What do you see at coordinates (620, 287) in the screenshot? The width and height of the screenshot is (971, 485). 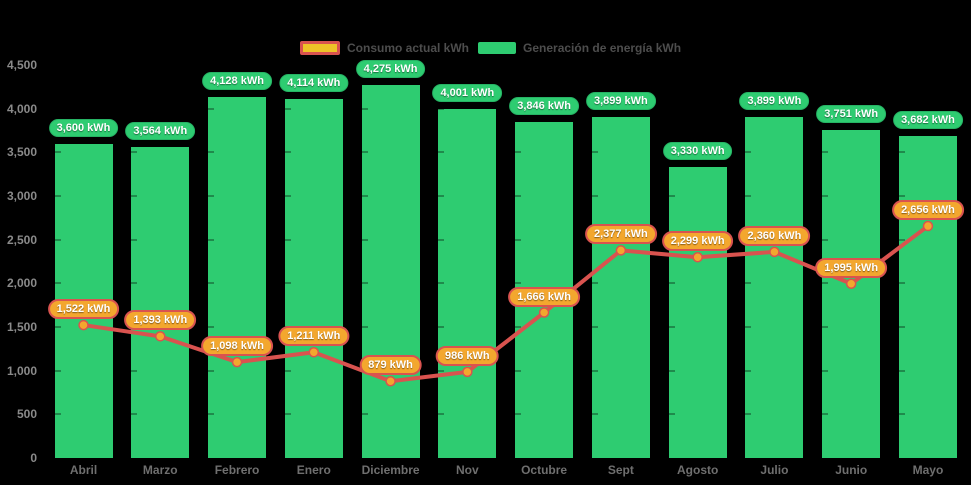 I see `bar-sept` at bounding box center [620, 287].